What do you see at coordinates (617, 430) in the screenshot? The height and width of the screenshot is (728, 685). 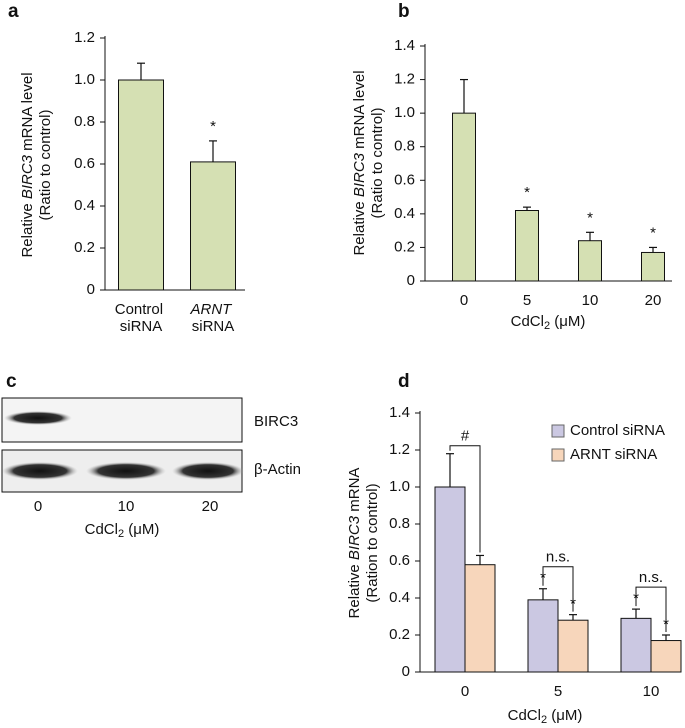 I see `legend-label: Control siRNA` at bounding box center [617, 430].